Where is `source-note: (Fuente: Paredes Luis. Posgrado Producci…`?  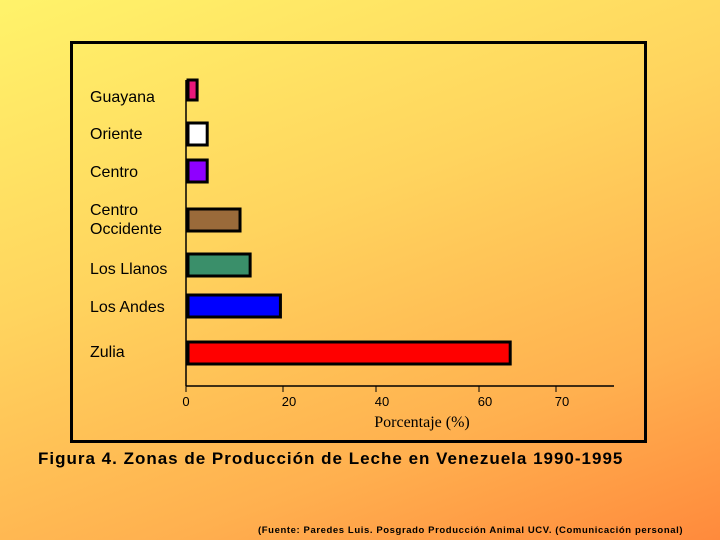
source-note: (Fuente: Paredes Luis. Posgrado Producci… is located at coordinates (471, 530).